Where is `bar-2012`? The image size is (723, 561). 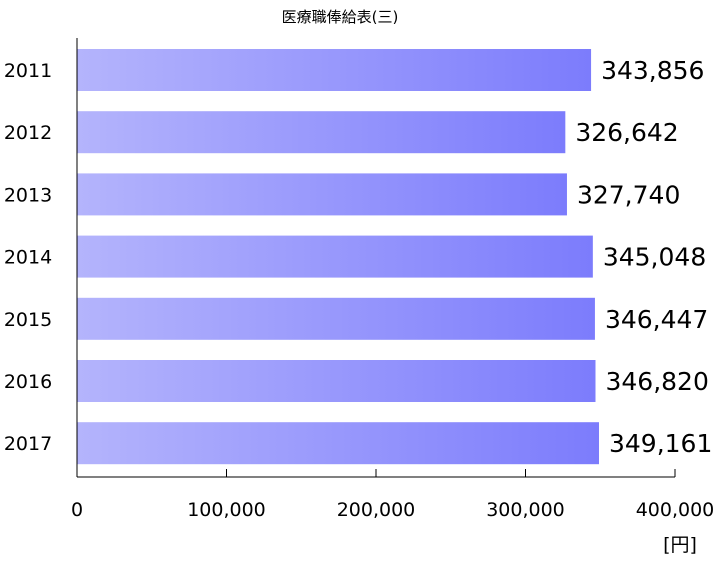 bar-2012 is located at coordinates (321, 132).